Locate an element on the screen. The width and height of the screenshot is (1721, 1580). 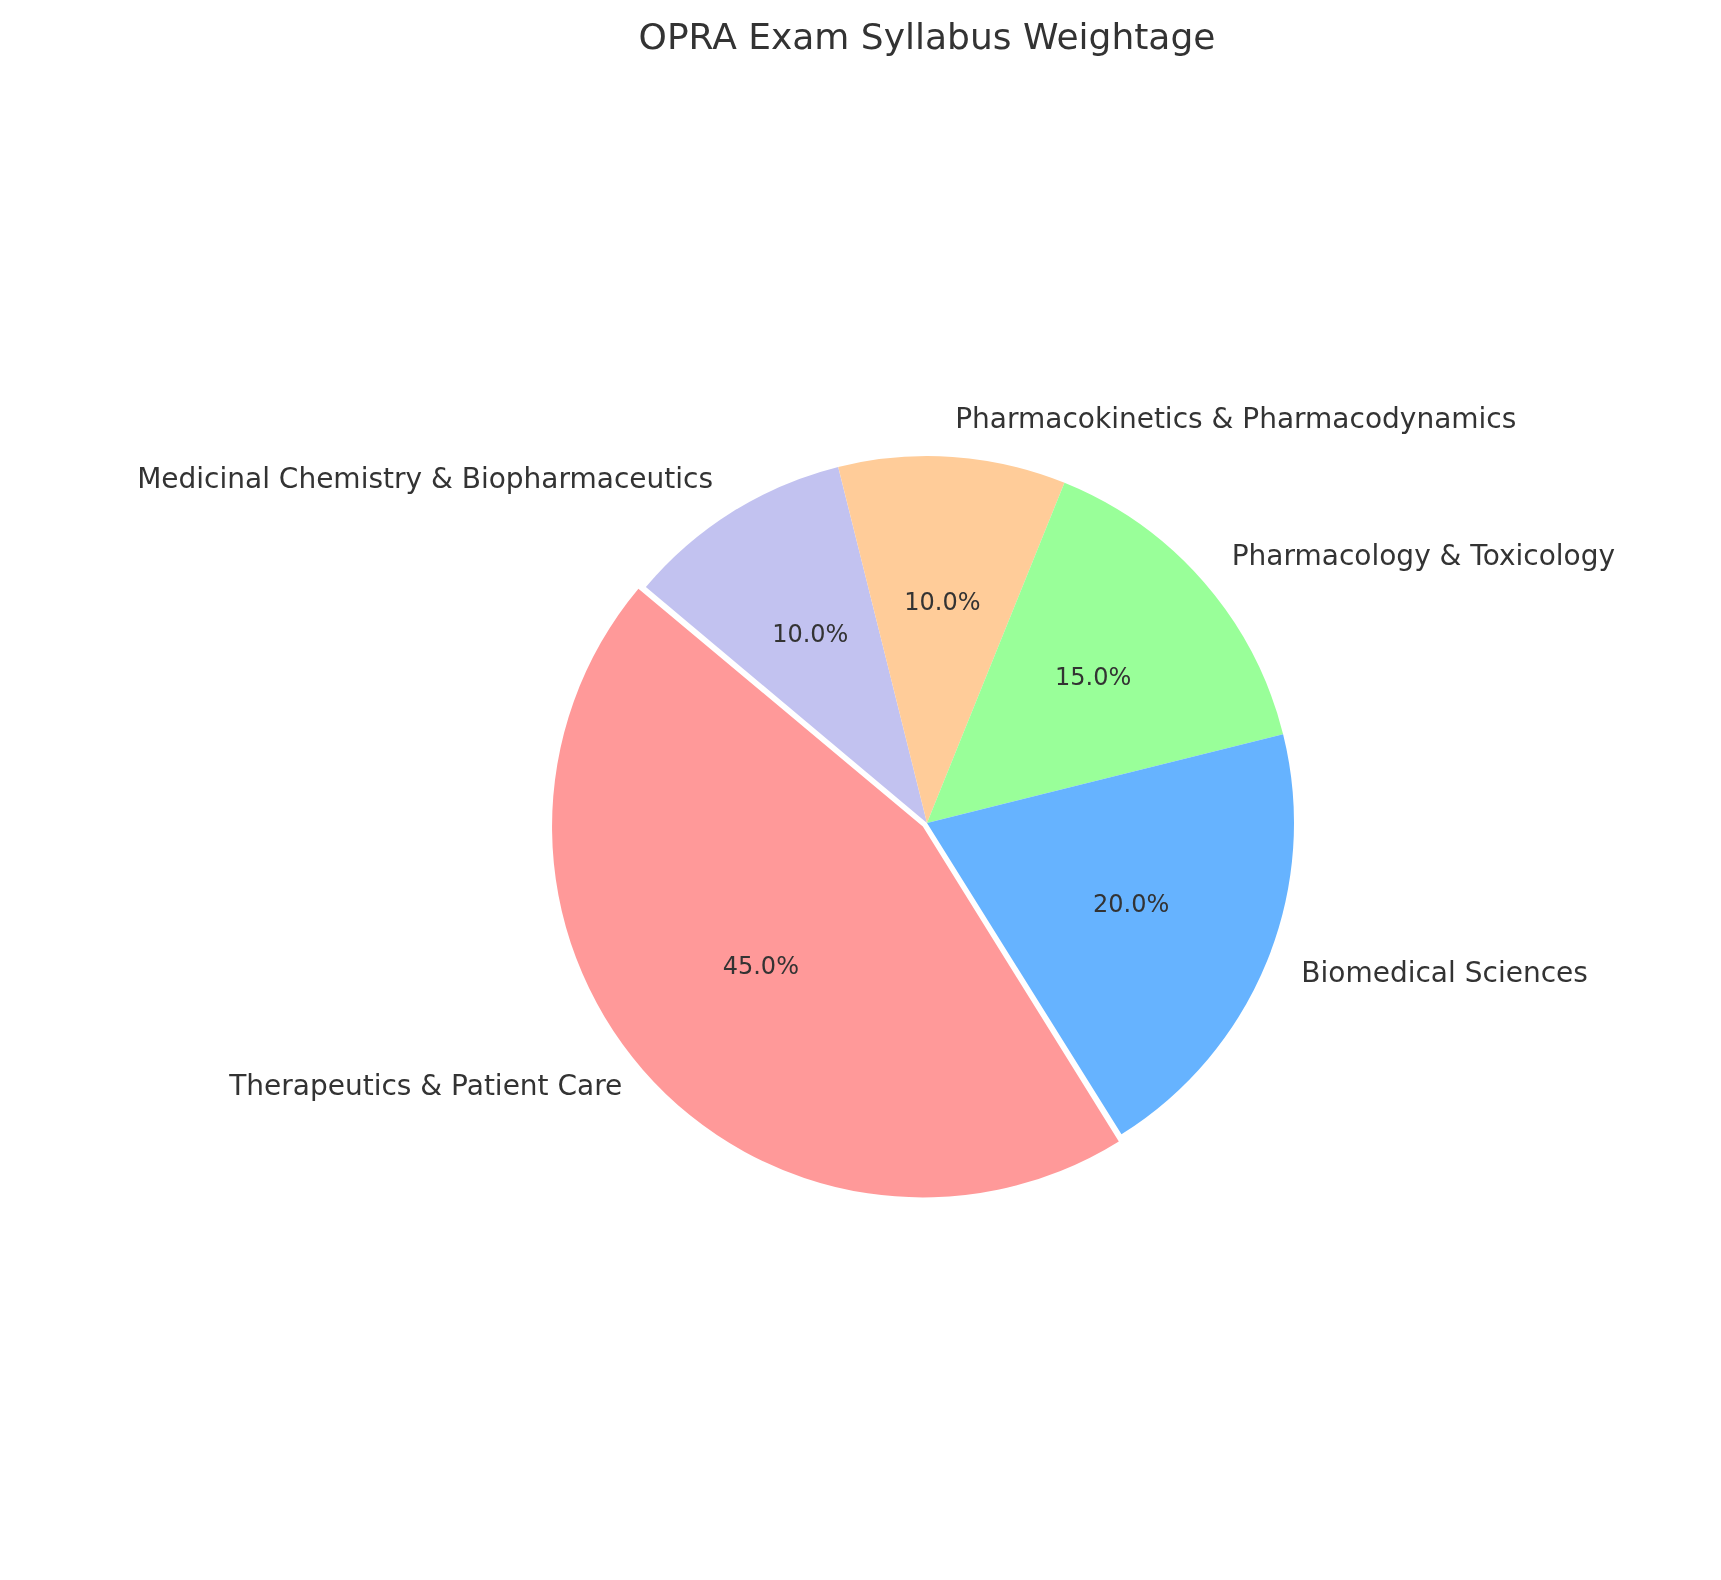
slice-label: Pharmacology & Toxicology is located at coordinates (1423, 556).